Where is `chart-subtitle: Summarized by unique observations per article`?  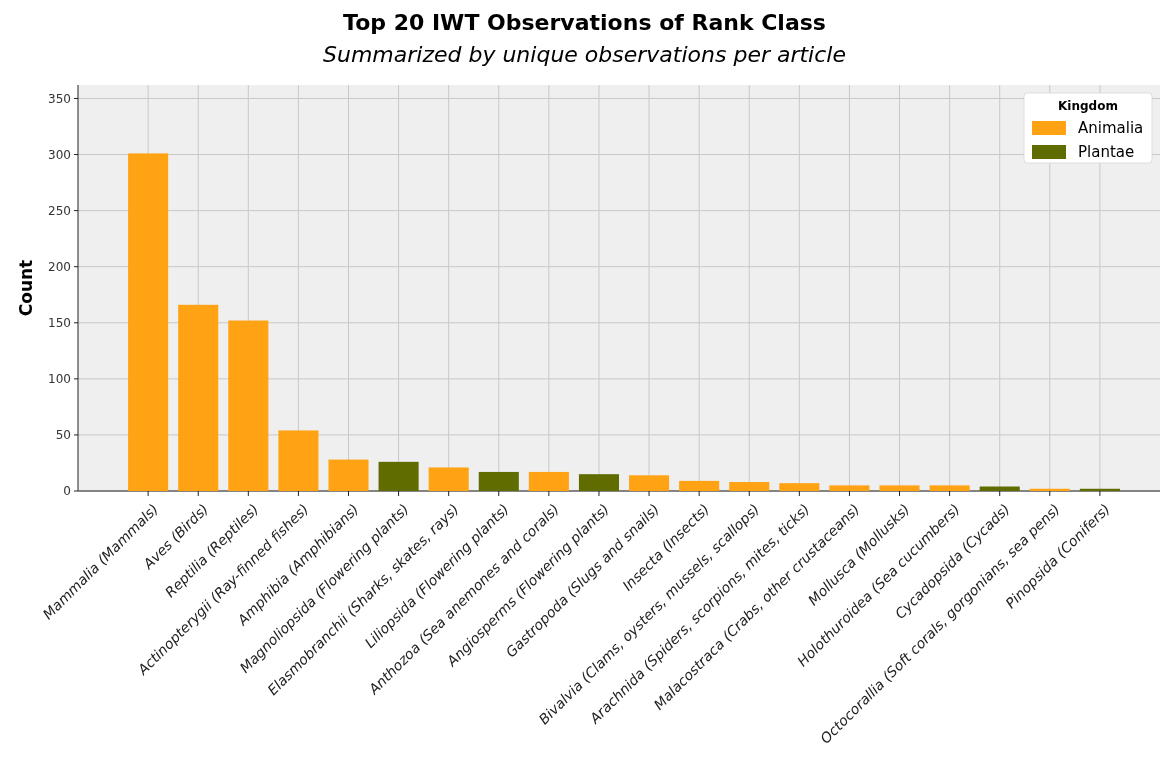
chart-subtitle: Summarized by unique observations per article is located at coordinates (584, 54).